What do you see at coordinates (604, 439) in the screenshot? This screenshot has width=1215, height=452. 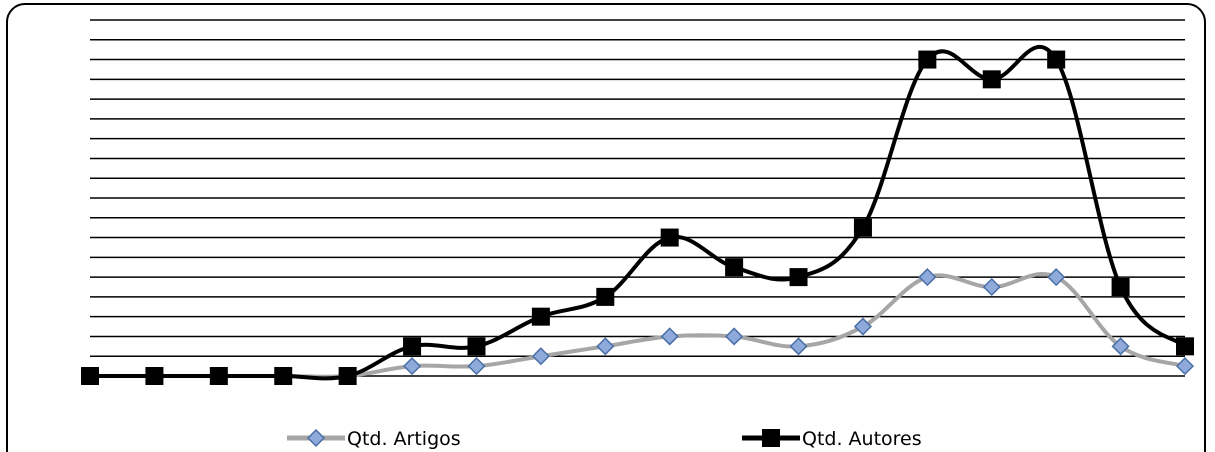 I see `legend: Qtd. Artigos Qtd. Autores` at bounding box center [604, 439].